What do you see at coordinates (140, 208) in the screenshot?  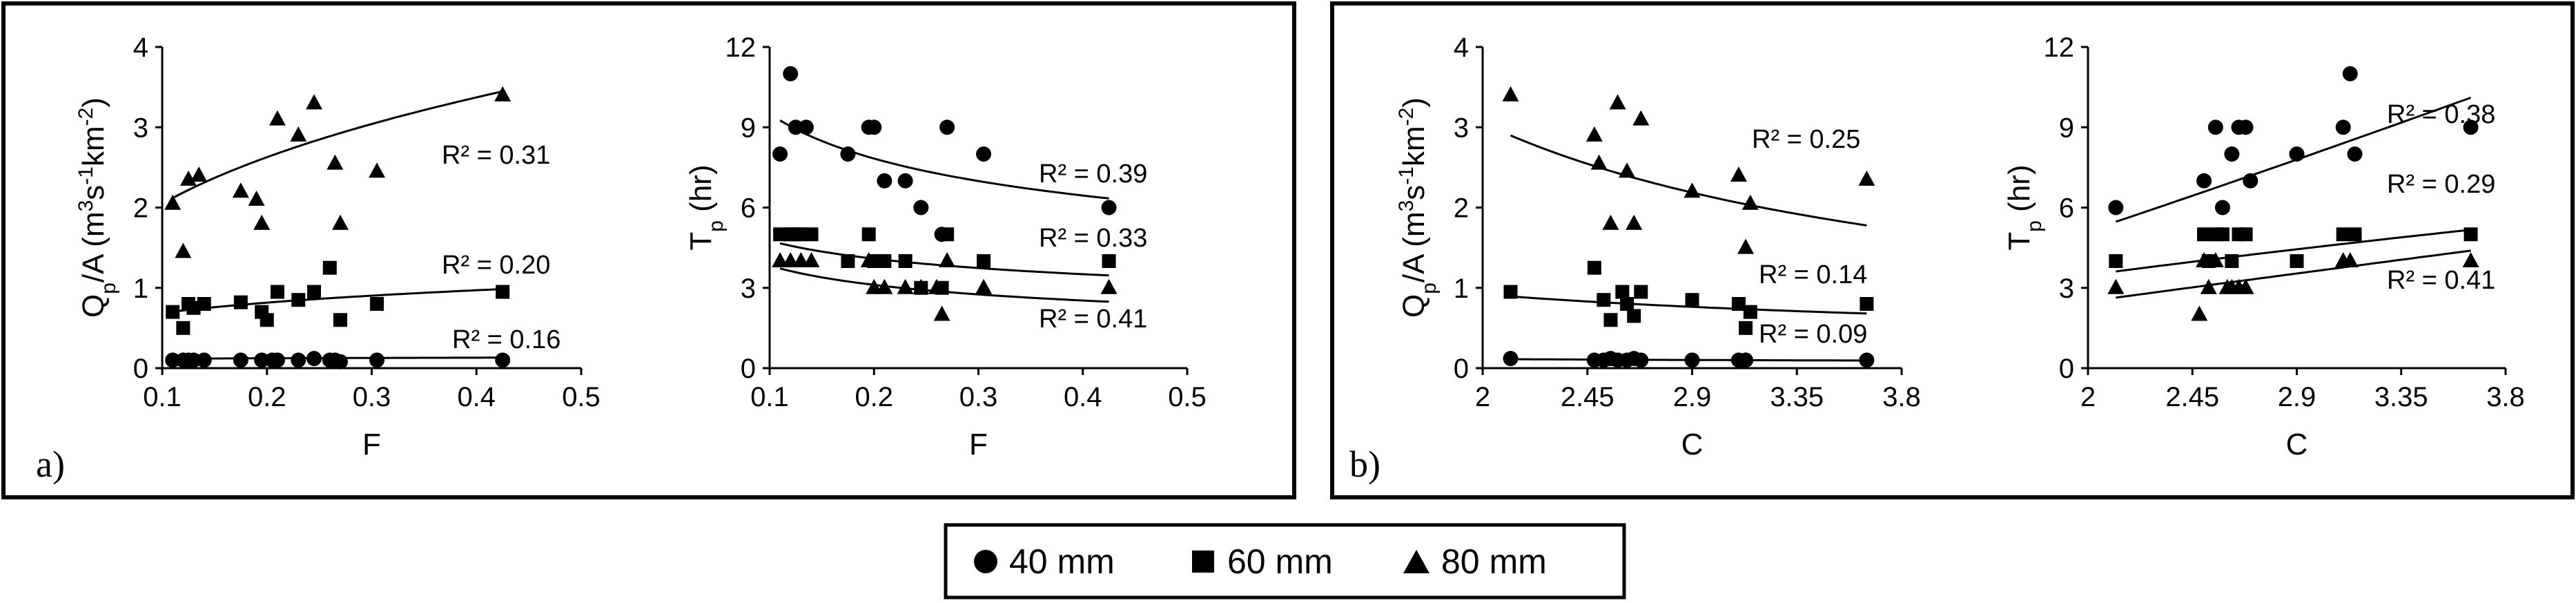 I see `y-tick-label: 2` at bounding box center [140, 208].